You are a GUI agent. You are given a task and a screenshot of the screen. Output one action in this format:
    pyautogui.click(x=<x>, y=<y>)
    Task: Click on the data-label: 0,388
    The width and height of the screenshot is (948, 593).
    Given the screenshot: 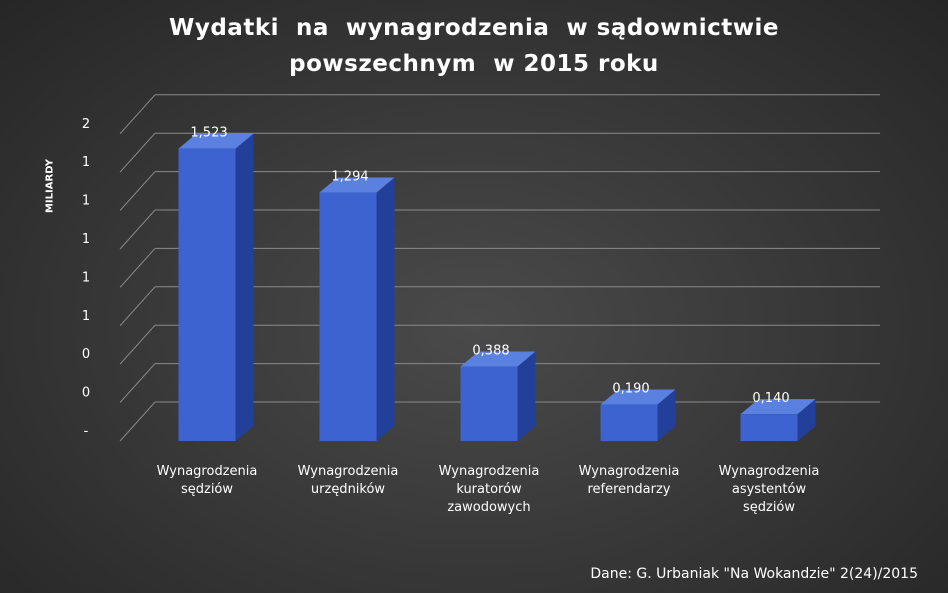 What is the action you would take?
    pyautogui.click(x=490, y=351)
    